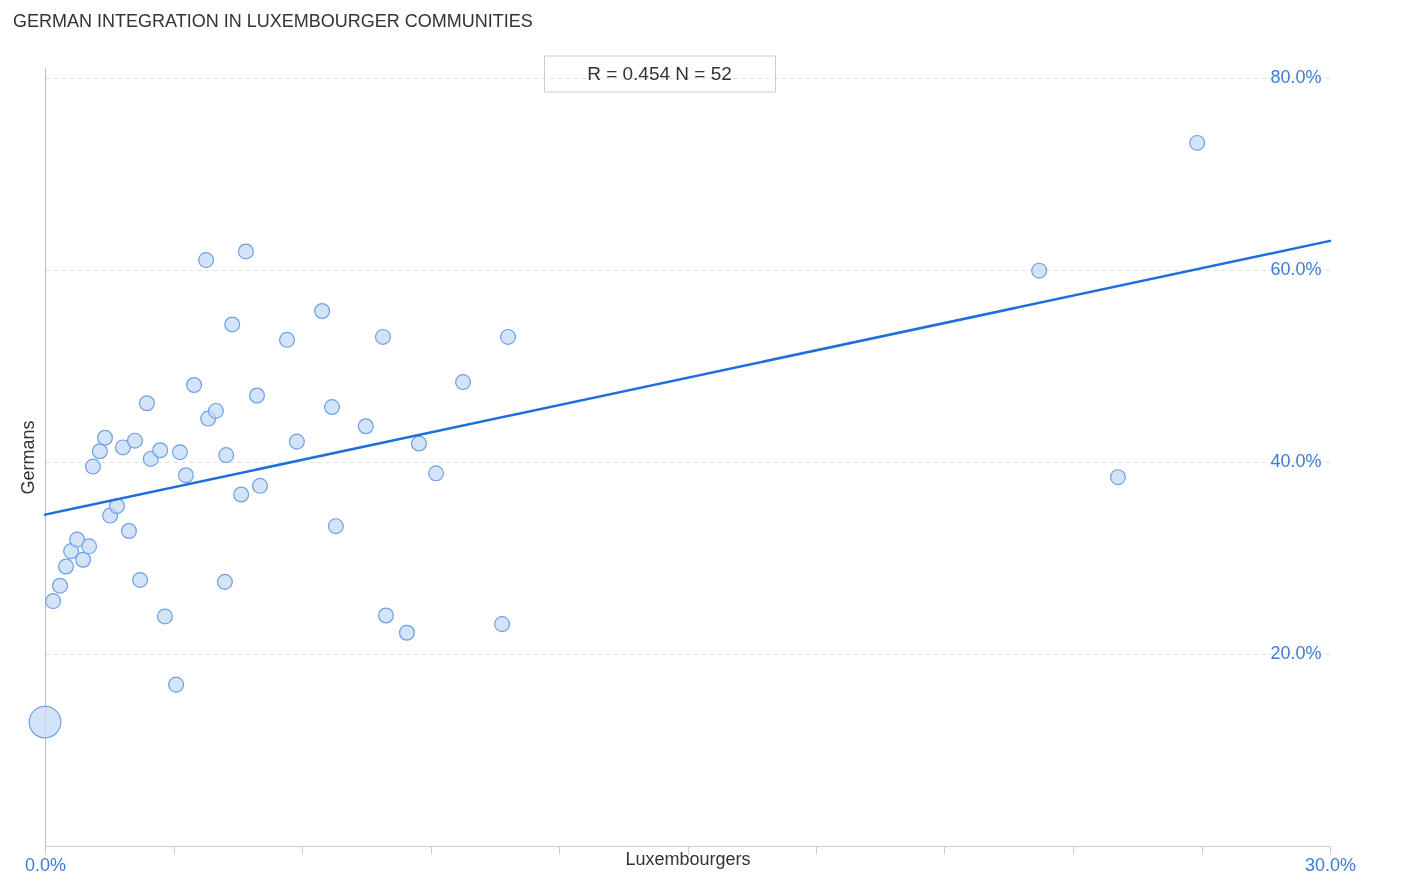 This screenshot has height=892, width=1406. I want to click on x-axis-title: Luxembourgers, so click(688, 858).